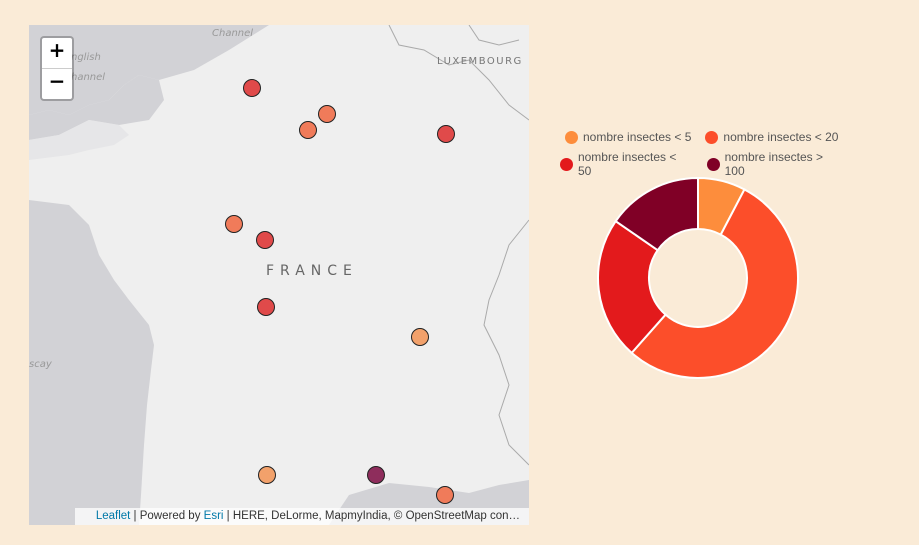 Image resolution: width=919 pixels, height=545 pixels. I want to click on place-label-channel: Channel, so click(233, 33).